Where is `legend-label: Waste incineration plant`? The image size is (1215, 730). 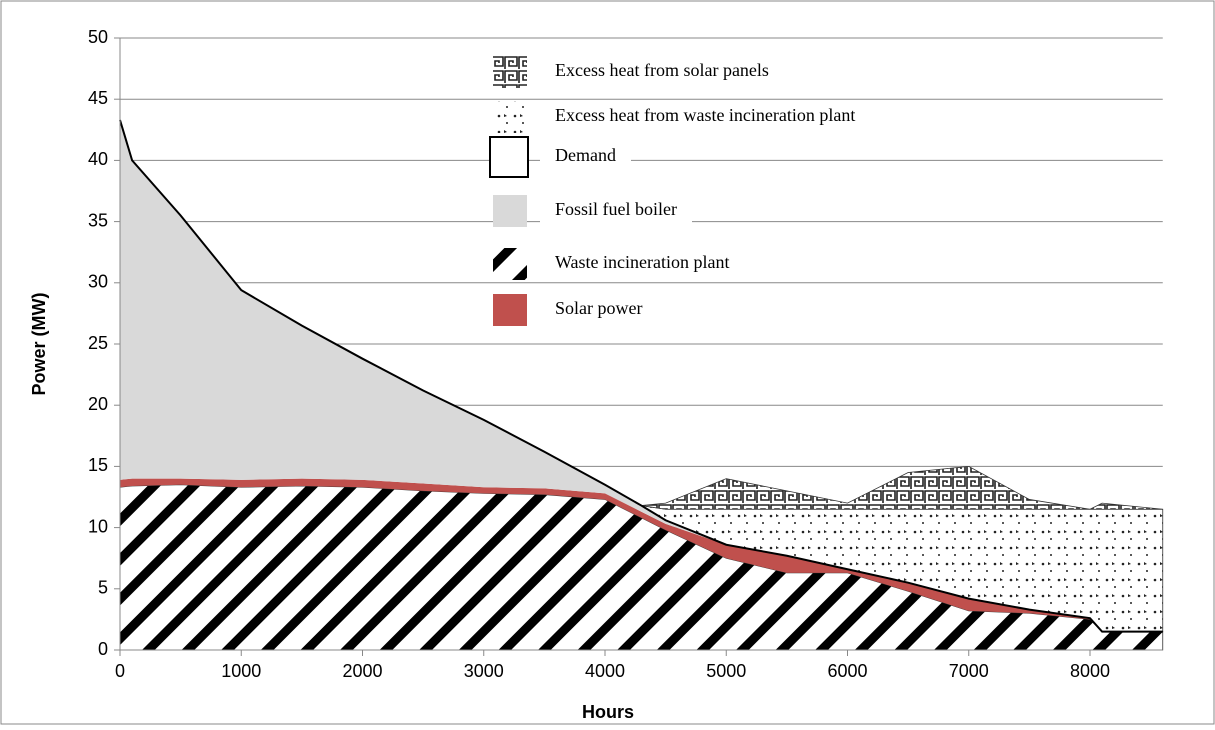
legend-label: Waste incineration plant is located at coordinates (642, 262).